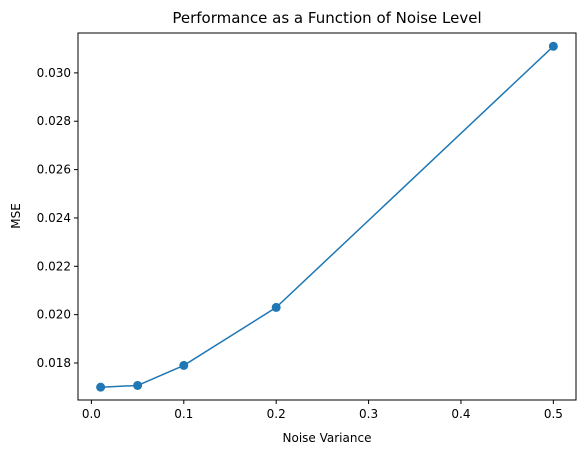 Image resolution: width=584 pixels, height=455 pixels. Describe the element at coordinates (553, 414) in the screenshot. I see `x-tick-label: 0.5` at that location.